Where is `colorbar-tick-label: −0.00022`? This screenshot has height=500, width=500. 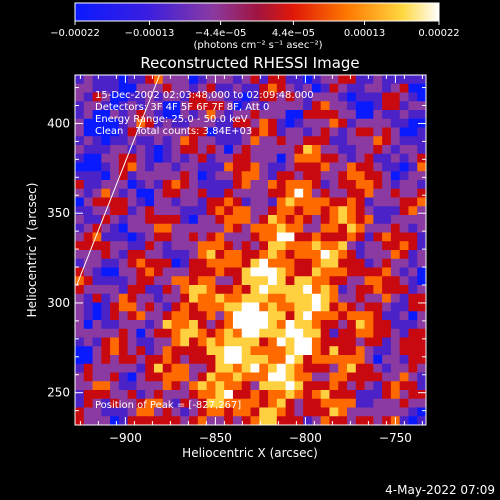 colorbar-tick-label: −0.00022 is located at coordinates (75, 33).